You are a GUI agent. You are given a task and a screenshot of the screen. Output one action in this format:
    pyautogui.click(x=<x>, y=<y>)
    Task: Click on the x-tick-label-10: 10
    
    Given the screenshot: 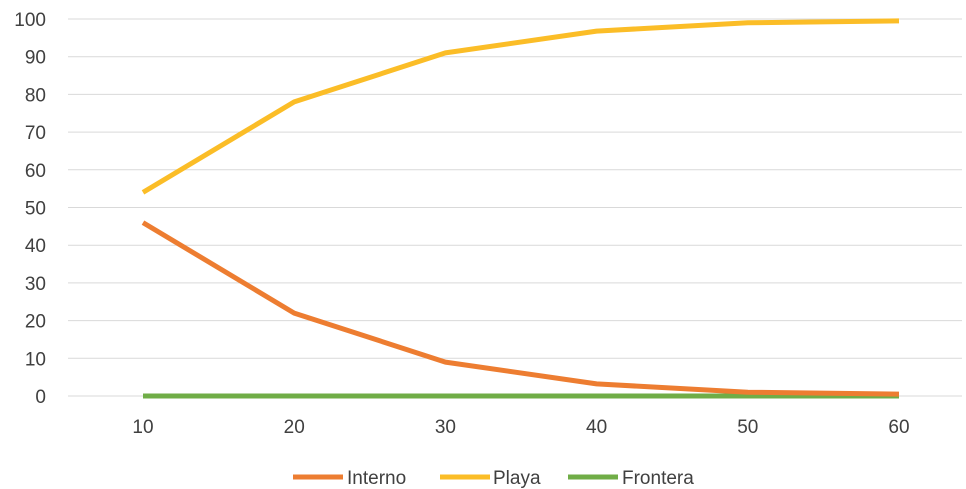 What is the action you would take?
    pyautogui.click(x=142, y=427)
    